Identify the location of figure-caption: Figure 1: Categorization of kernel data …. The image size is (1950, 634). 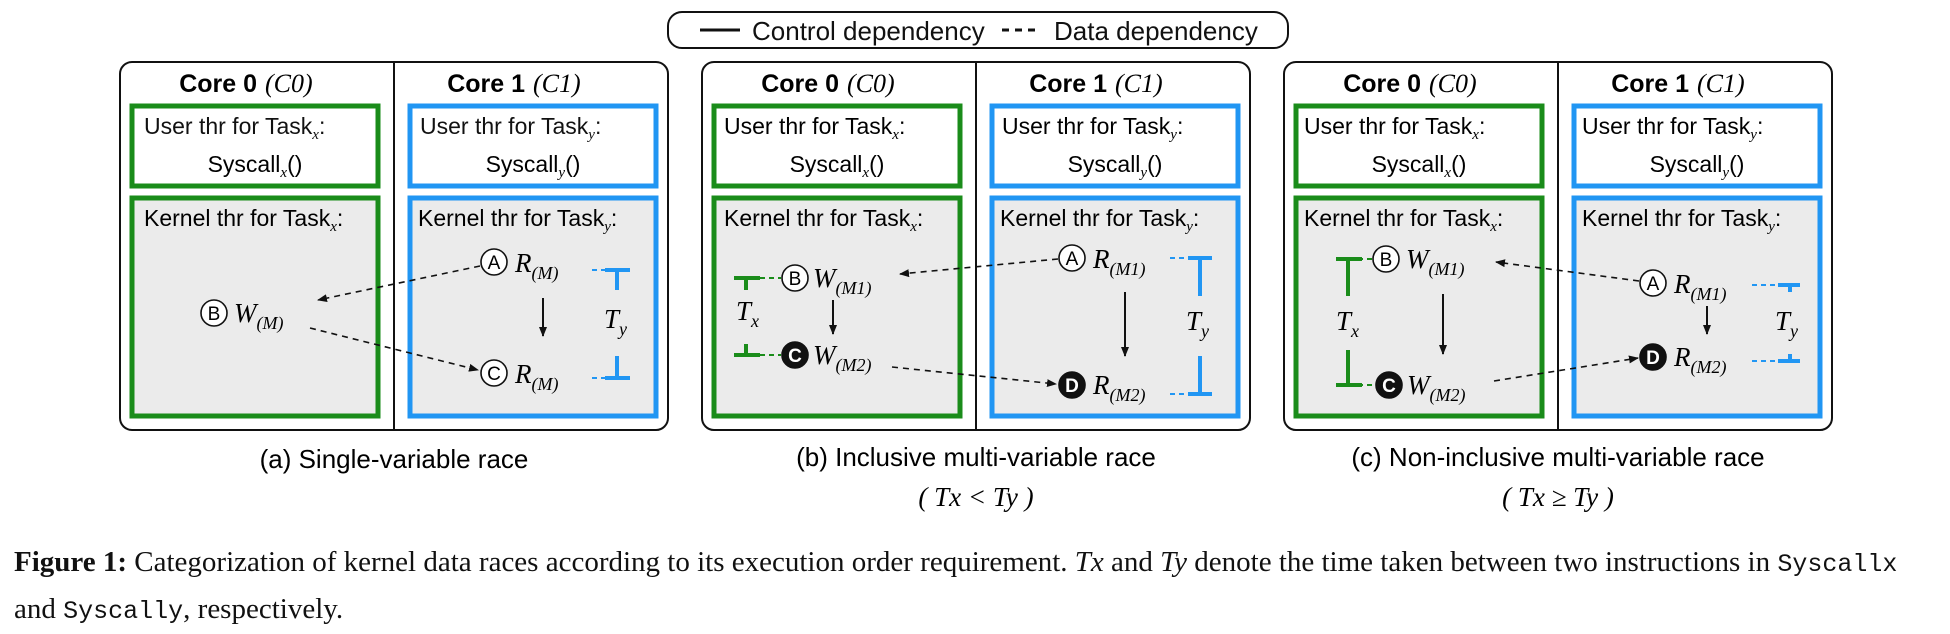
(974, 587).